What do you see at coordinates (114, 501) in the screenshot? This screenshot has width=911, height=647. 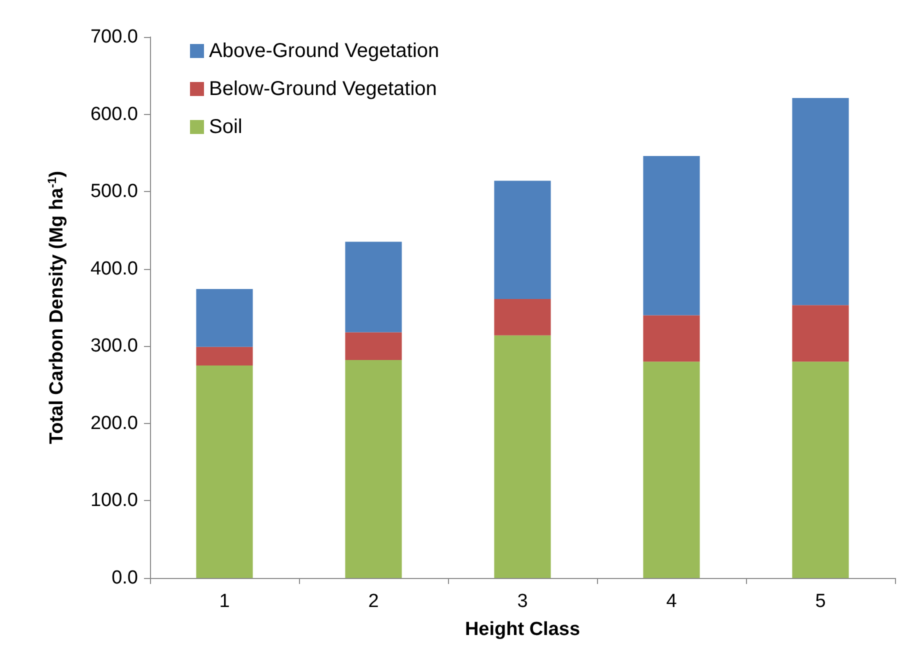 I see `y-tick-label: 100.0` at bounding box center [114, 501].